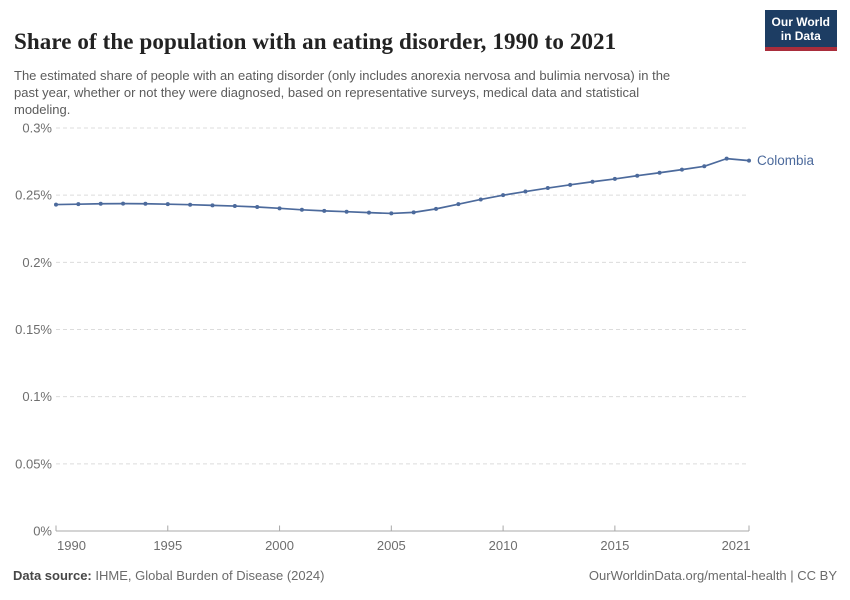  Describe the element at coordinates (33, 463) in the screenshot. I see `y-tick-label: 0.05%` at that location.